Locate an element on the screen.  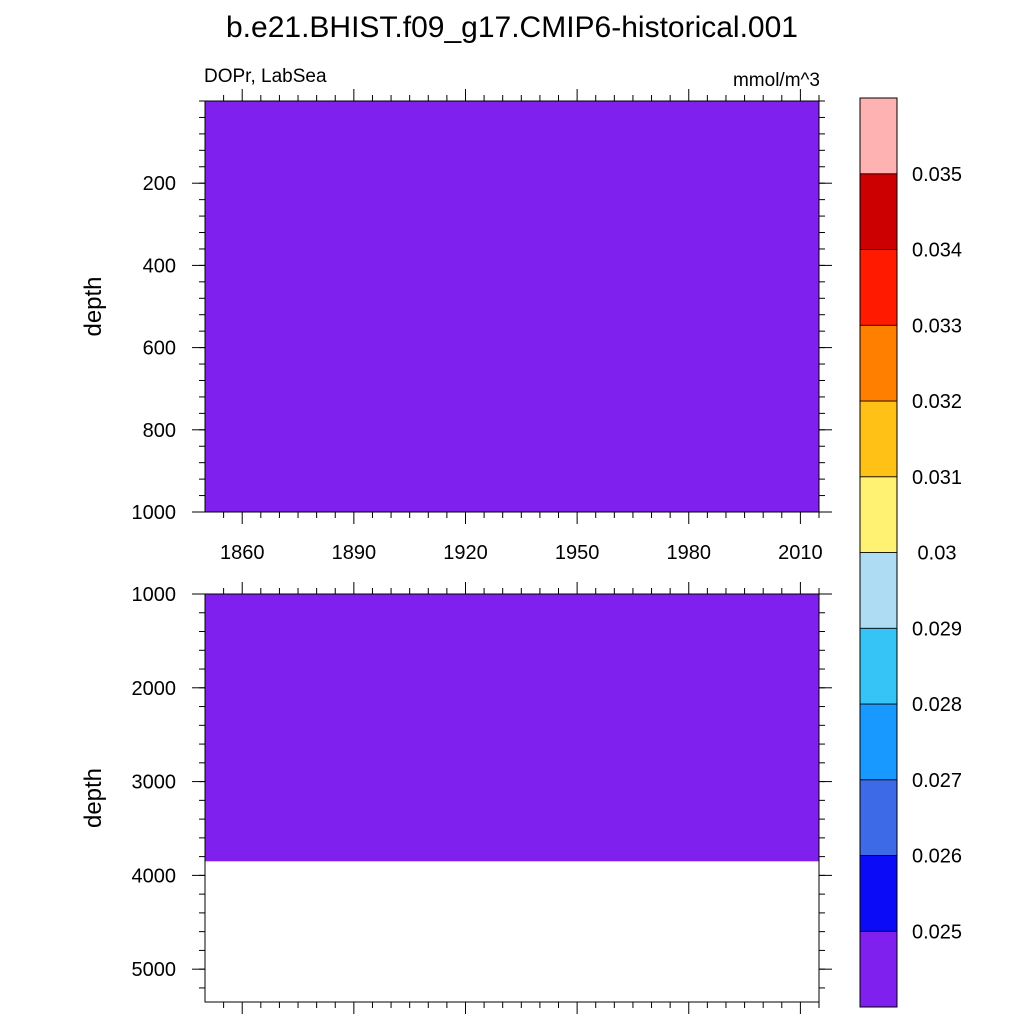
colorbar-label: 0.035 is located at coordinates (937, 175).